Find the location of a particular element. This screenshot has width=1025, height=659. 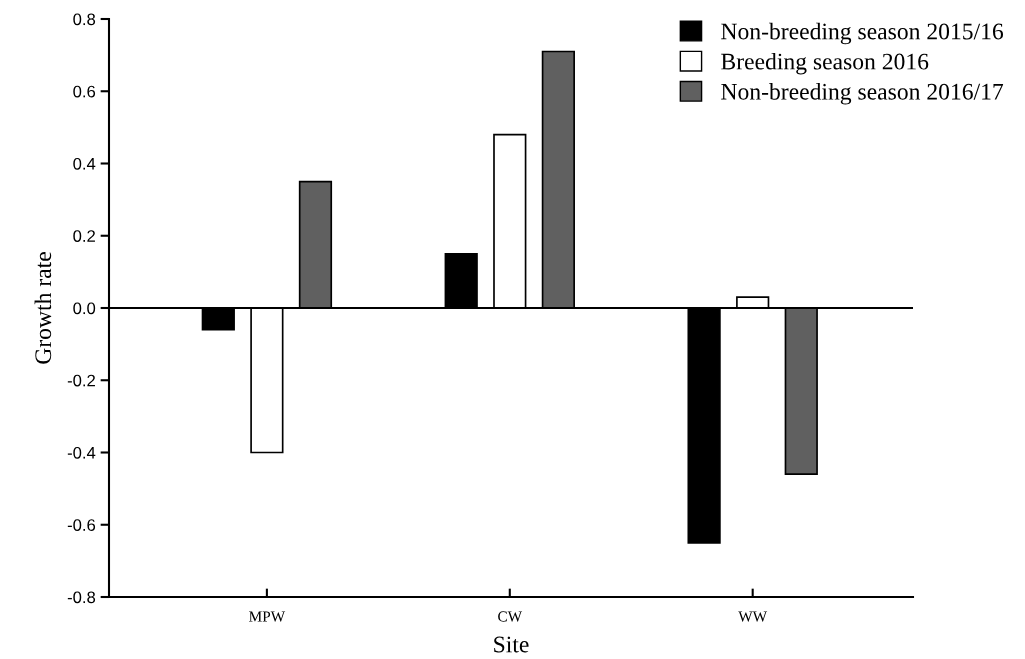

y-tick-label: -0.6 is located at coordinates (81, 525).